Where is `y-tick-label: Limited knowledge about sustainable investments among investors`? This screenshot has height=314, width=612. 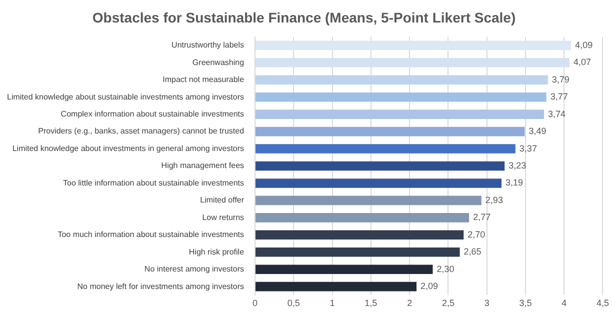
y-tick-label: Limited knowledge about sustainable investments among investors is located at coordinates (125, 97).